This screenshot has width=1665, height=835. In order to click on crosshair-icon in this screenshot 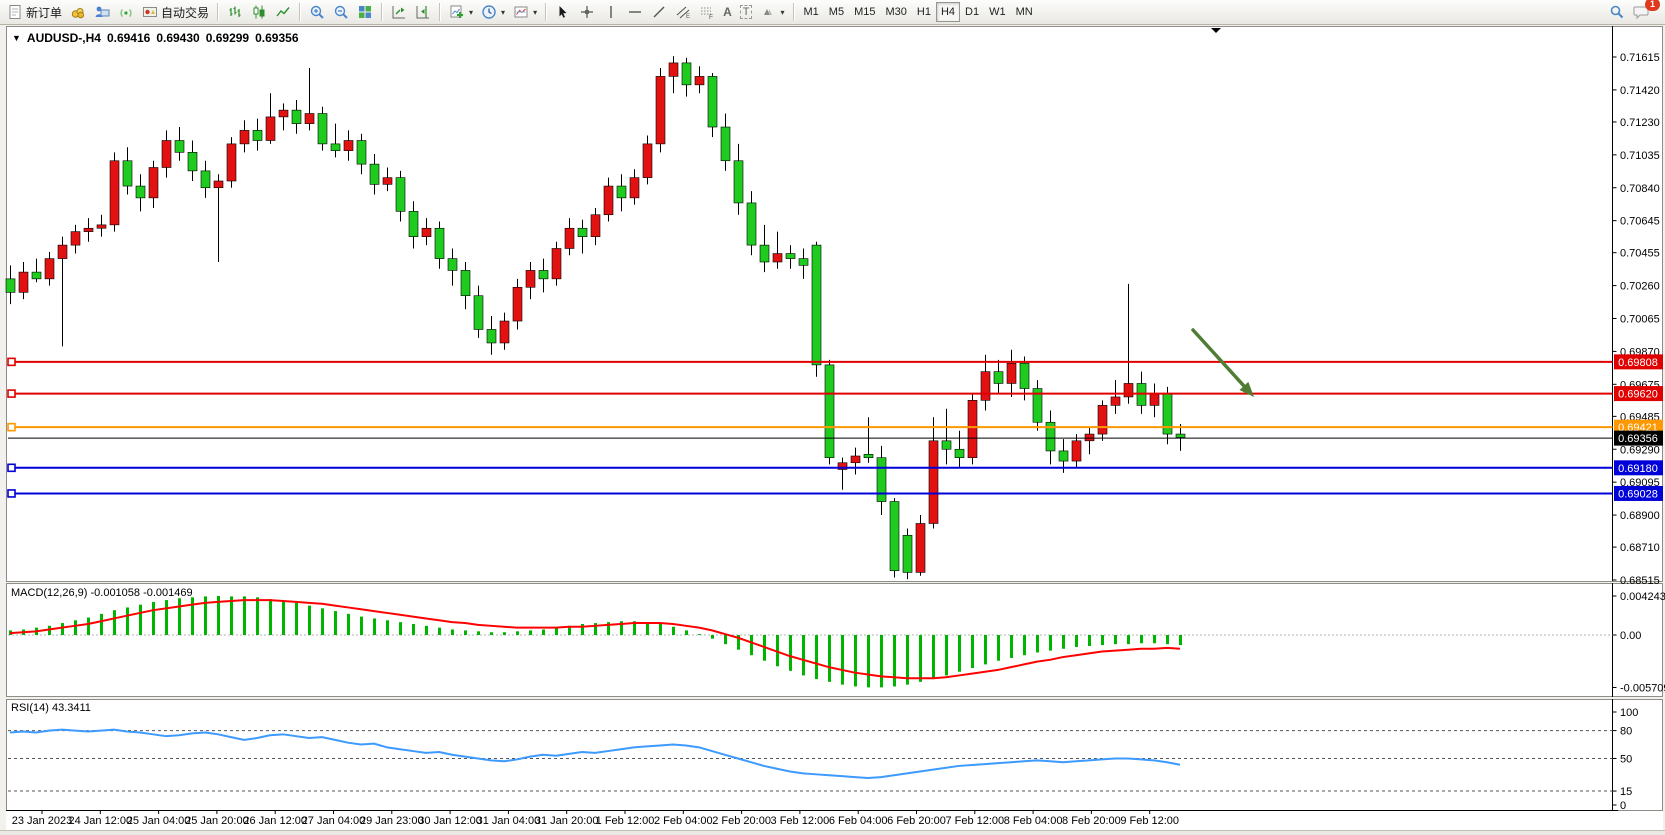, I will do `click(587, 12)`.